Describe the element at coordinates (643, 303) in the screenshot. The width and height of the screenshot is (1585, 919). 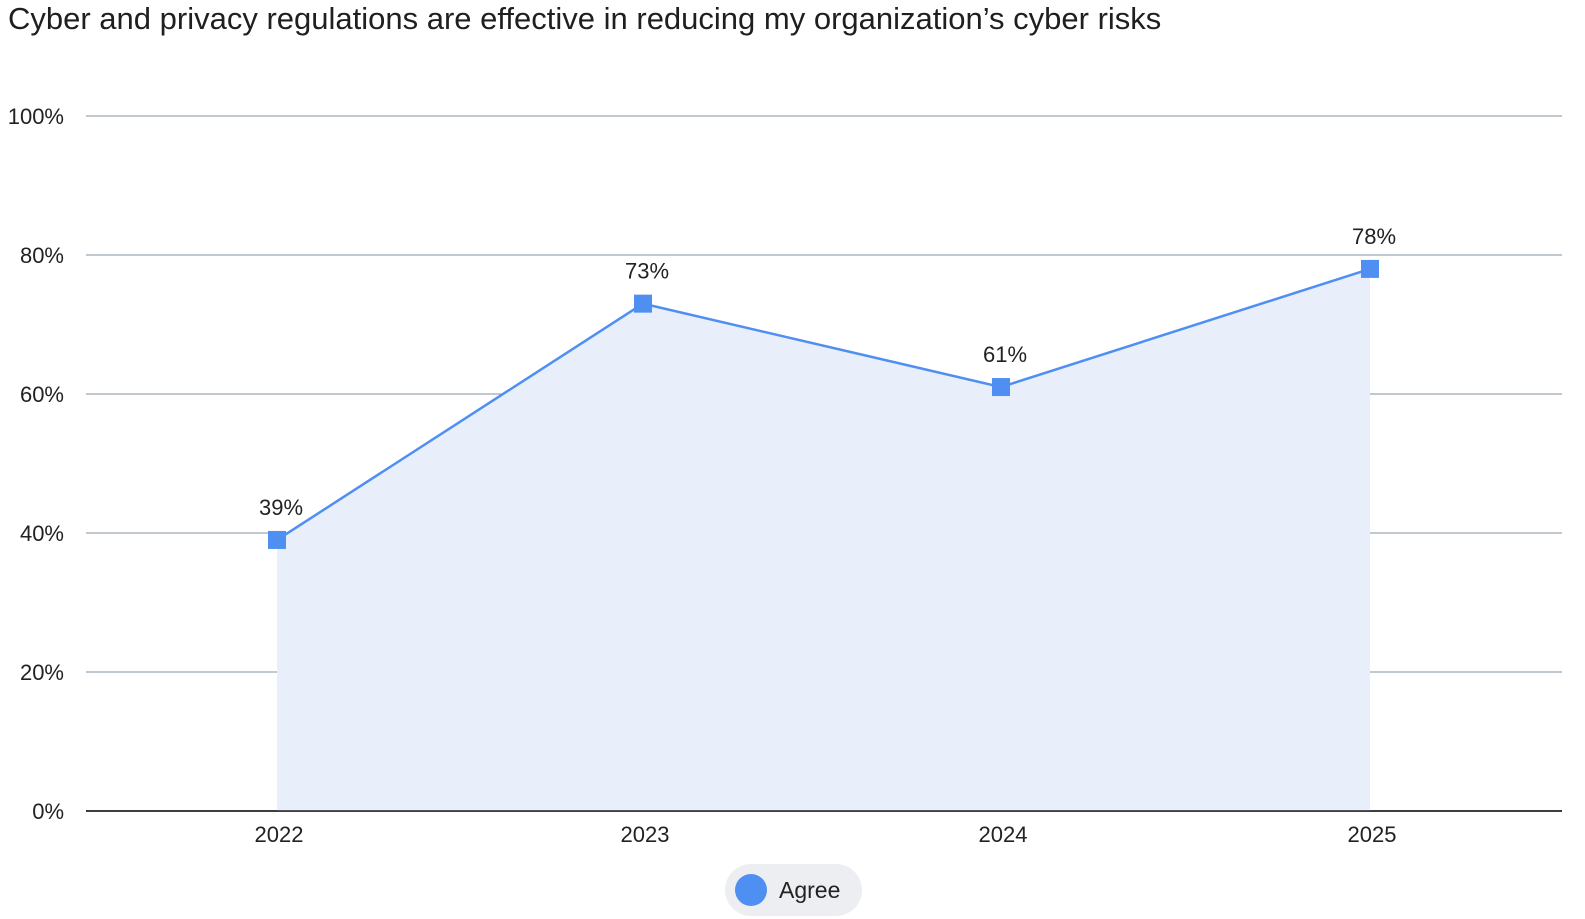
I see `data-marker-2023` at that location.